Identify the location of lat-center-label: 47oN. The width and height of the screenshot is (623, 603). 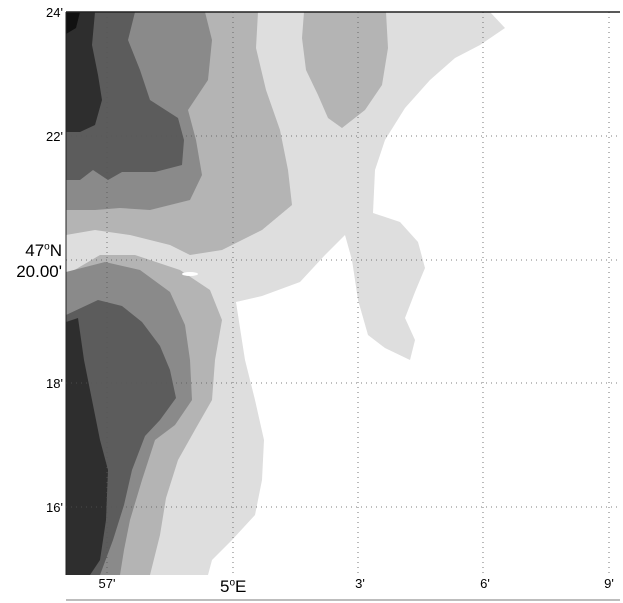
(43, 251).